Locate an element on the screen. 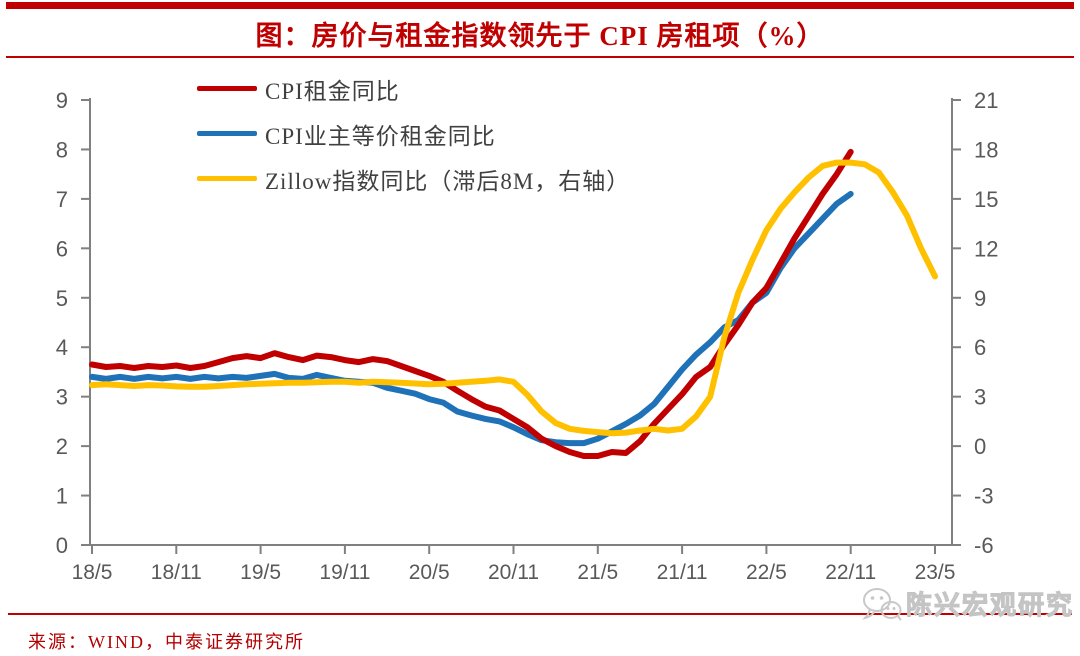  x-tick-label: 18/11 is located at coordinates (176, 572).